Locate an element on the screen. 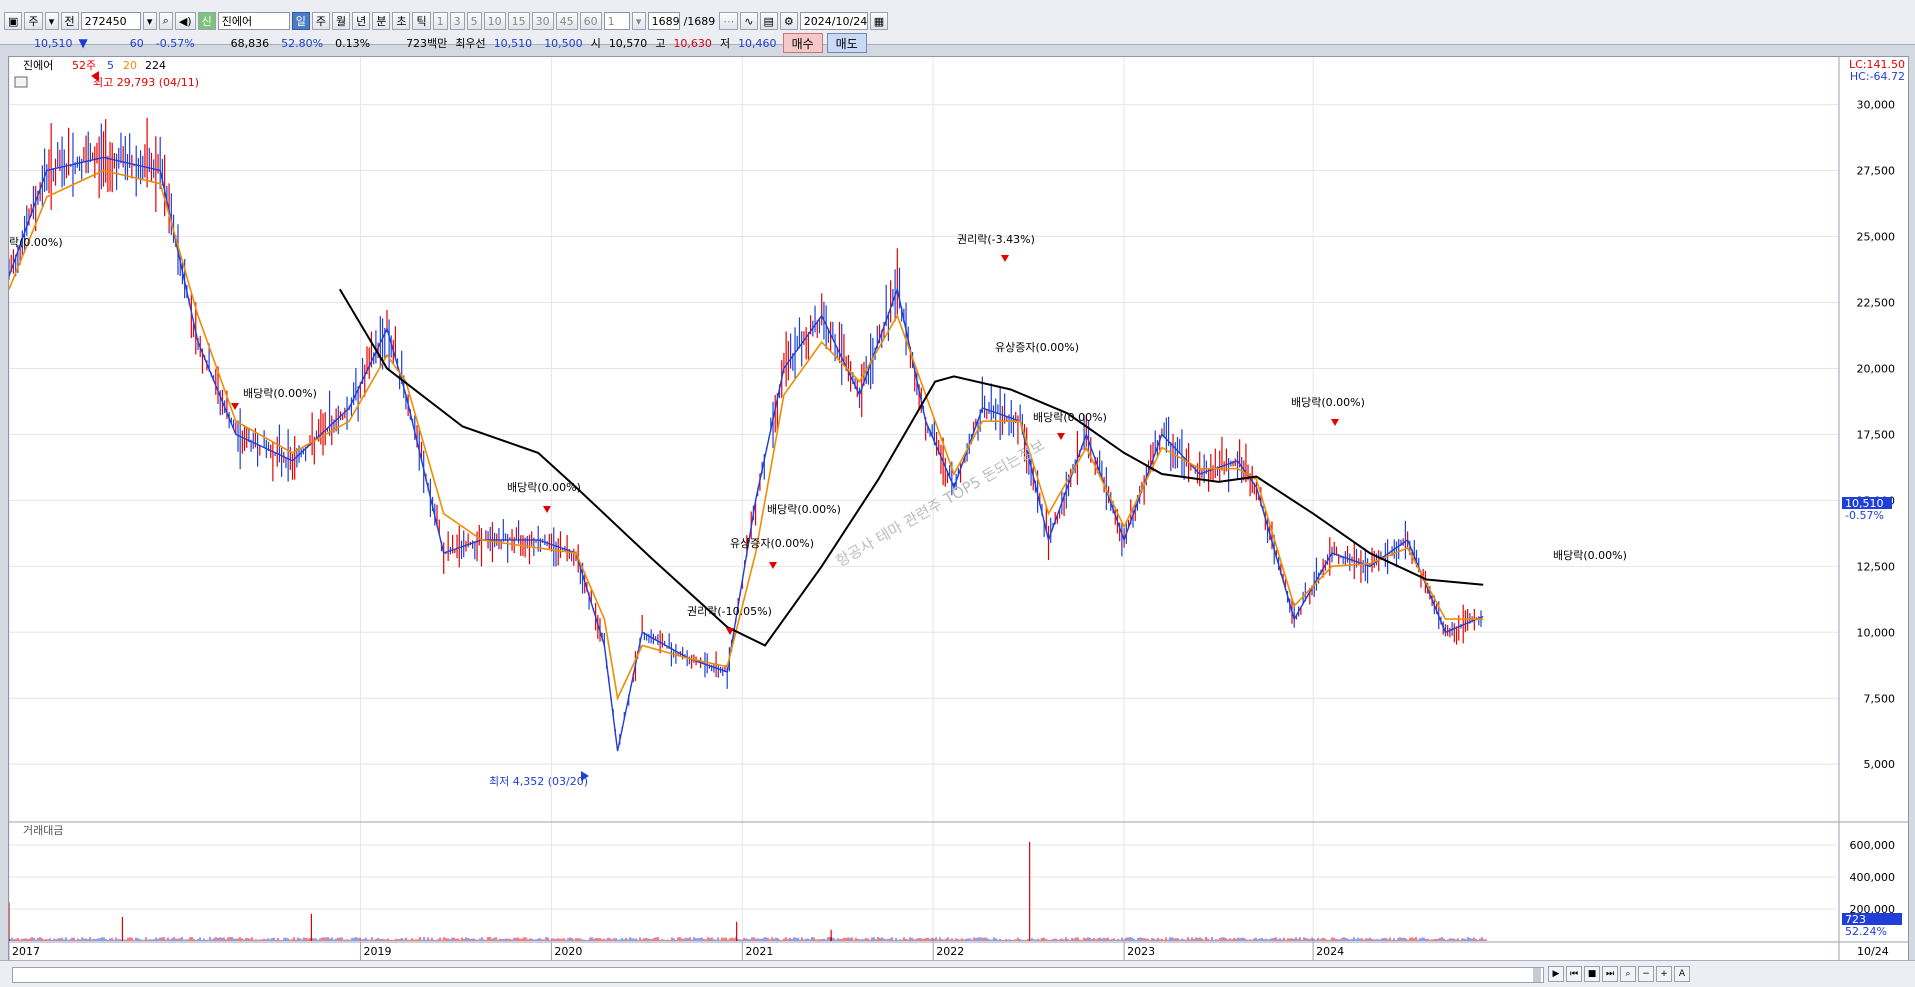 Image resolution: width=1915 pixels, height=987 pixels. save-icon: ▤ is located at coordinates (768, 21).